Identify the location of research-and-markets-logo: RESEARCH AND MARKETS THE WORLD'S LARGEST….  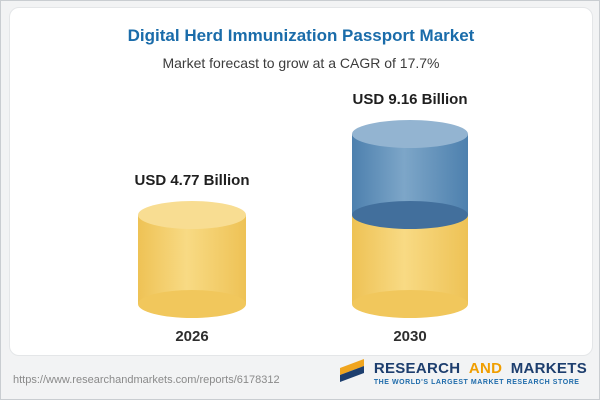
(462, 372).